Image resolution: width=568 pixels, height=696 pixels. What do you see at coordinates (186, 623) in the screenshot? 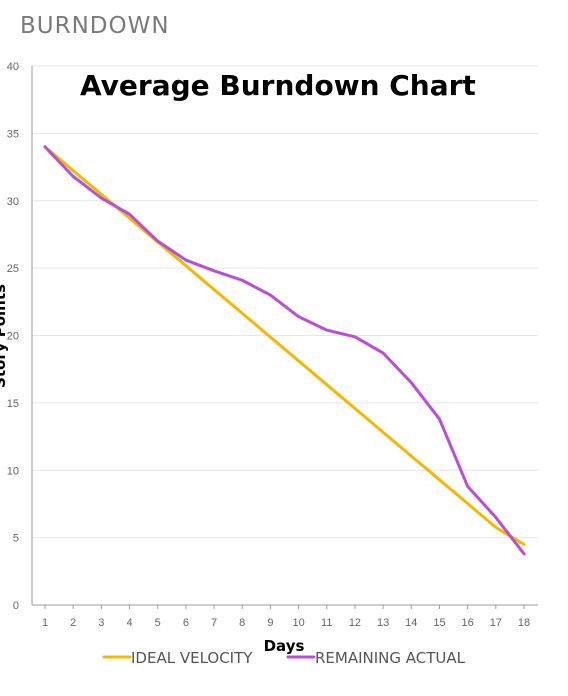
I see `x-tick-label: 6` at bounding box center [186, 623].